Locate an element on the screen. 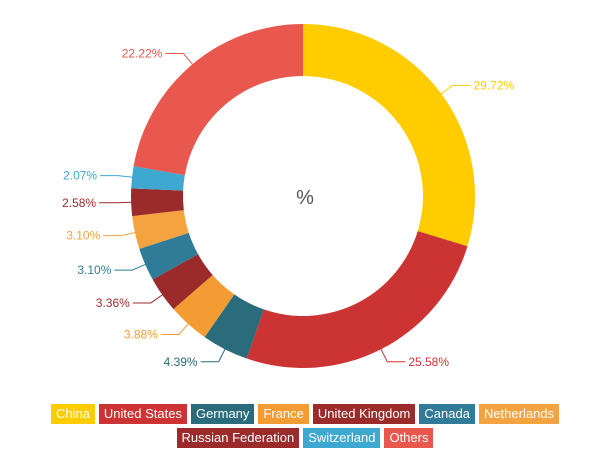 Image resolution: width=610 pixels, height=455 pixels. slice-united-states is located at coordinates (357, 299).